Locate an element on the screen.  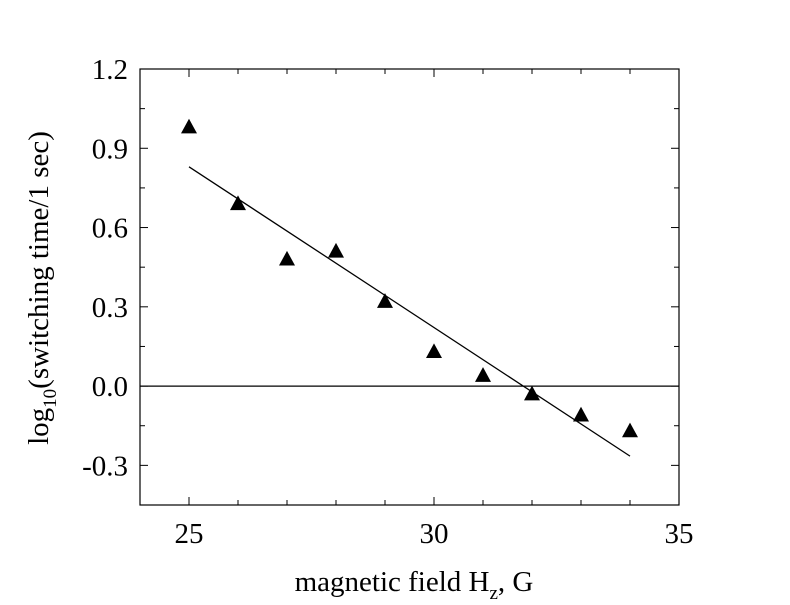
y-tick-label: 0.6 is located at coordinates (110, 229).